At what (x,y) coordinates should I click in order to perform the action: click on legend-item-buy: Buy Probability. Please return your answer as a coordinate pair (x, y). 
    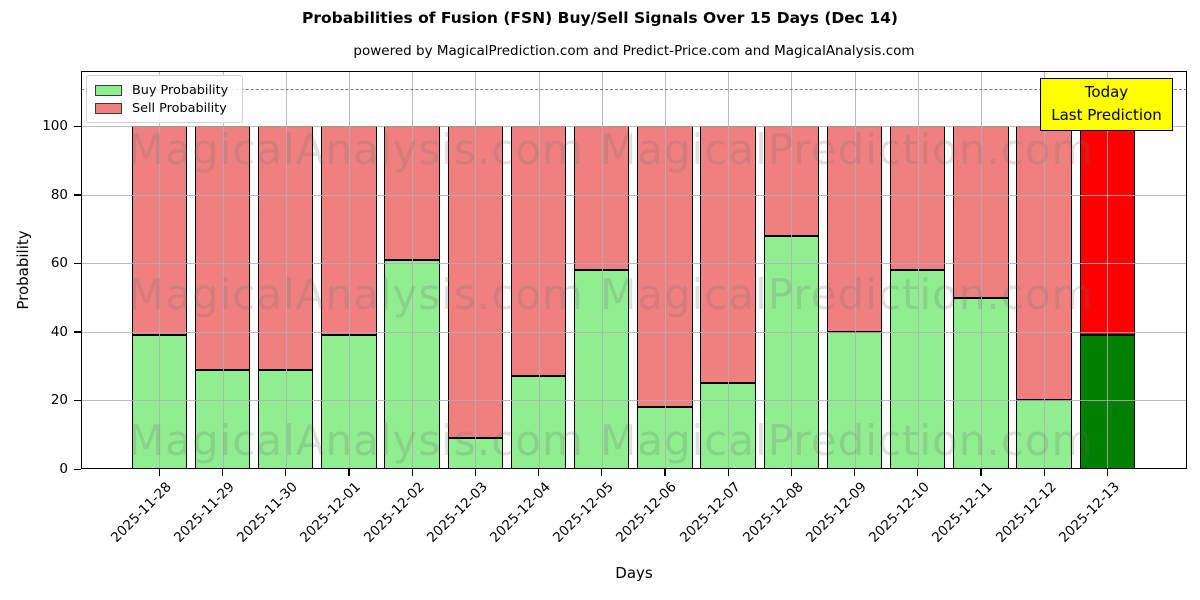
    Looking at the image, I should click on (164, 90).